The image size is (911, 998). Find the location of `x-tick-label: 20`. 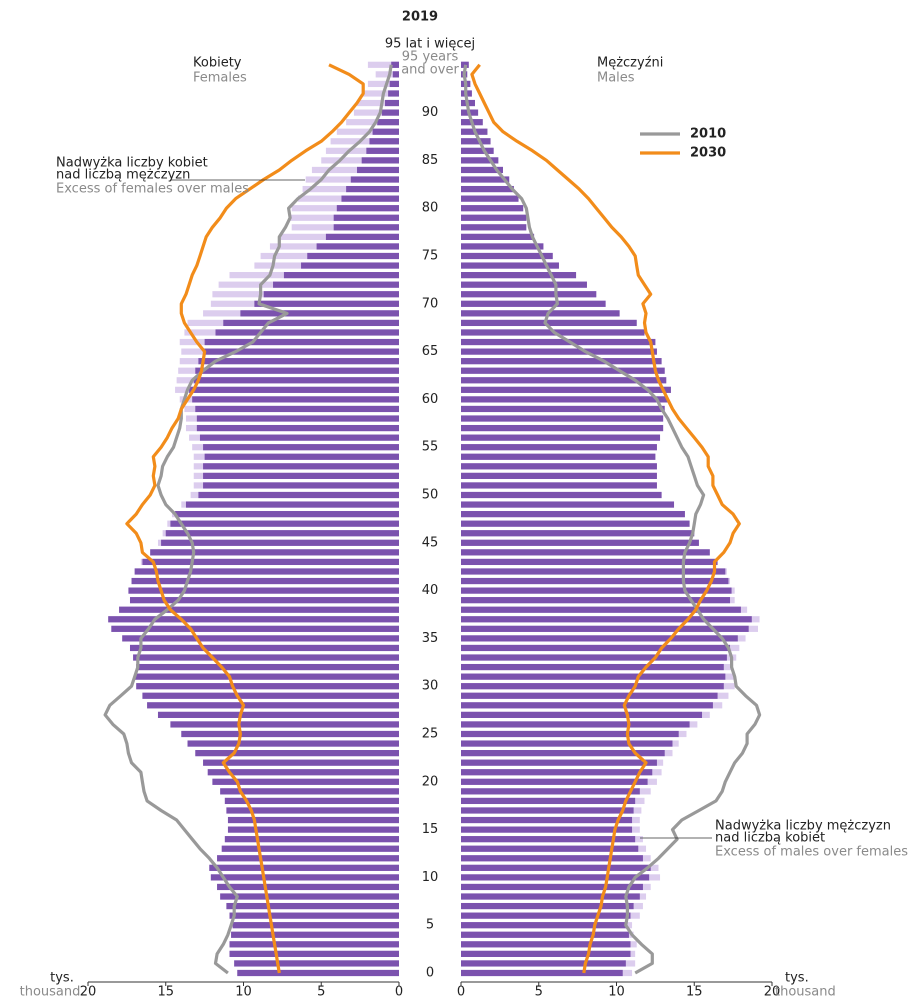

x-tick-label: 20 is located at coordinates (88, 991).